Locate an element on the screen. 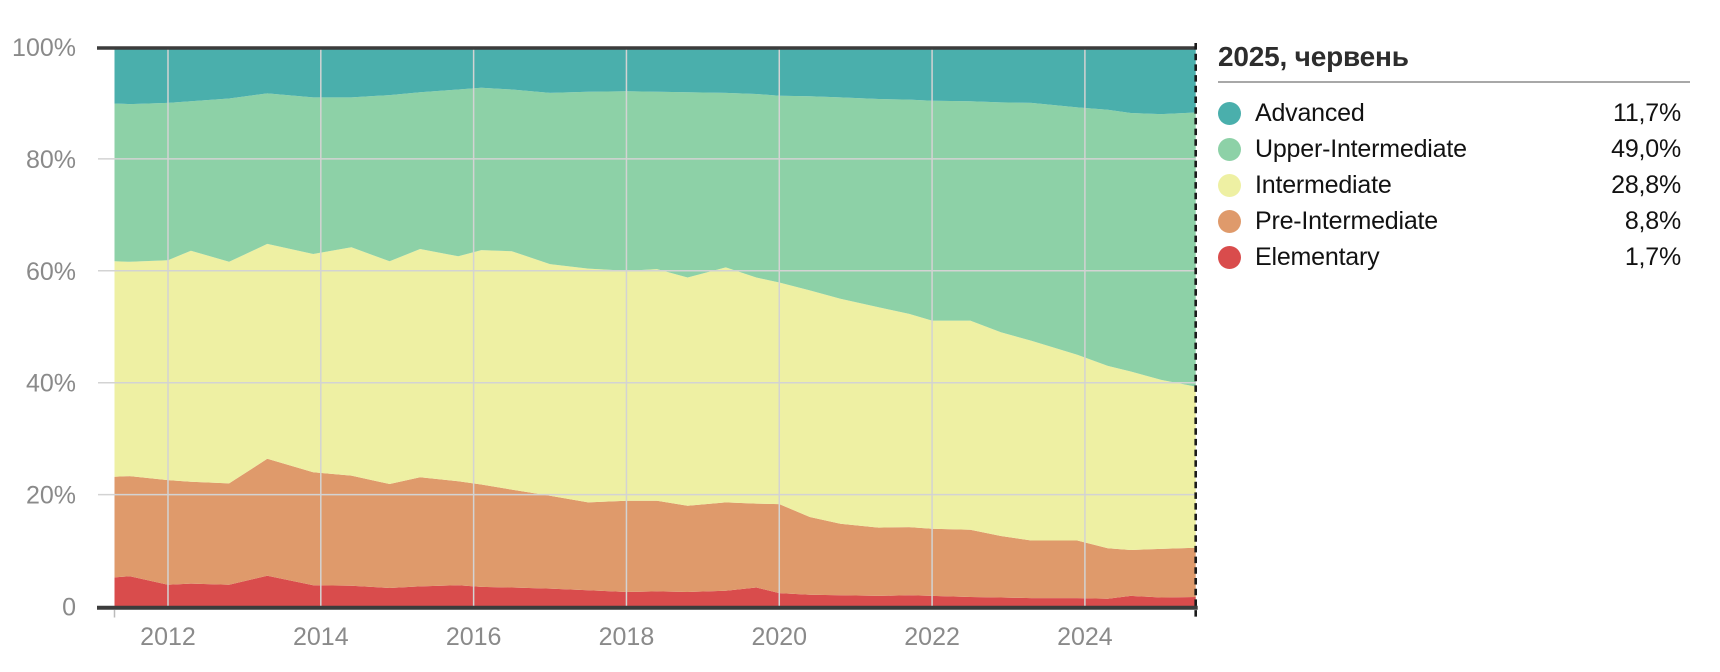  legend-item-value: 8,8% is located at coordinates (1652, 220).